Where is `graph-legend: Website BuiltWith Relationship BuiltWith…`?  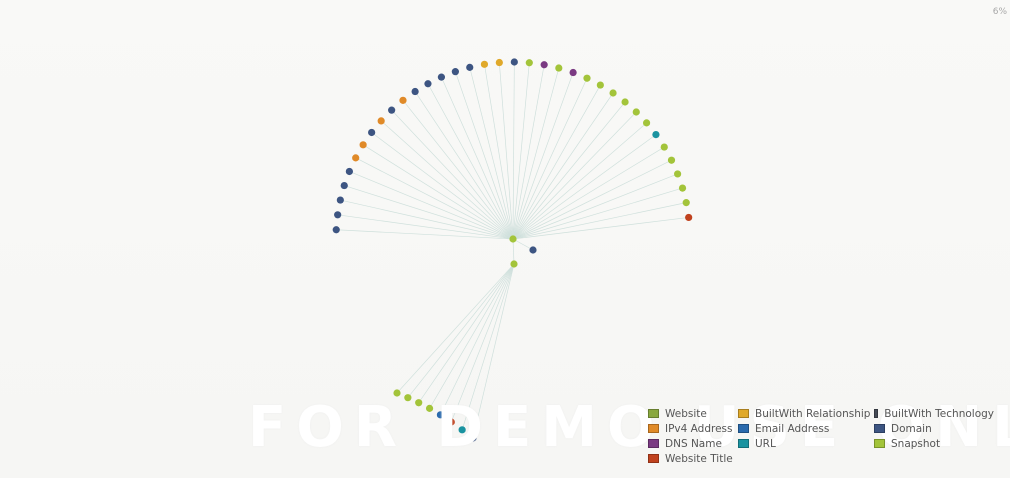
graph-legend: Website BuiltWith Relationship BuiltWith… is located at coordinates (821, 436).